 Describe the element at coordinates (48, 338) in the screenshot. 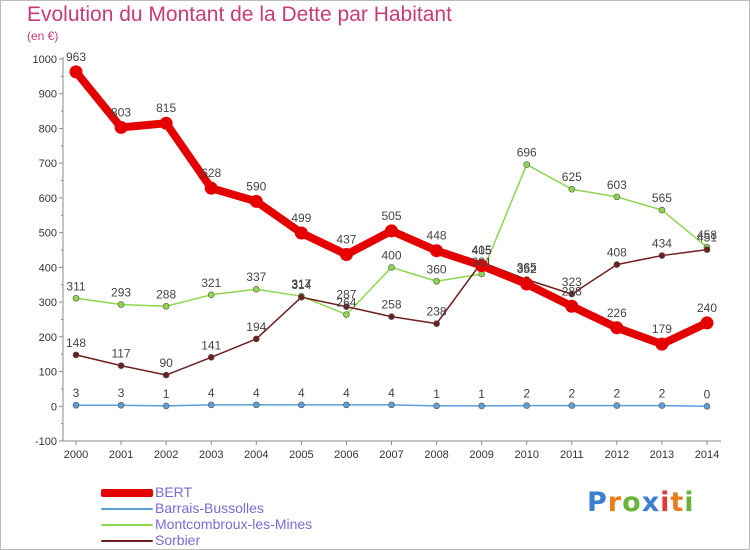

I see `y-tick-label: 200` at that location.